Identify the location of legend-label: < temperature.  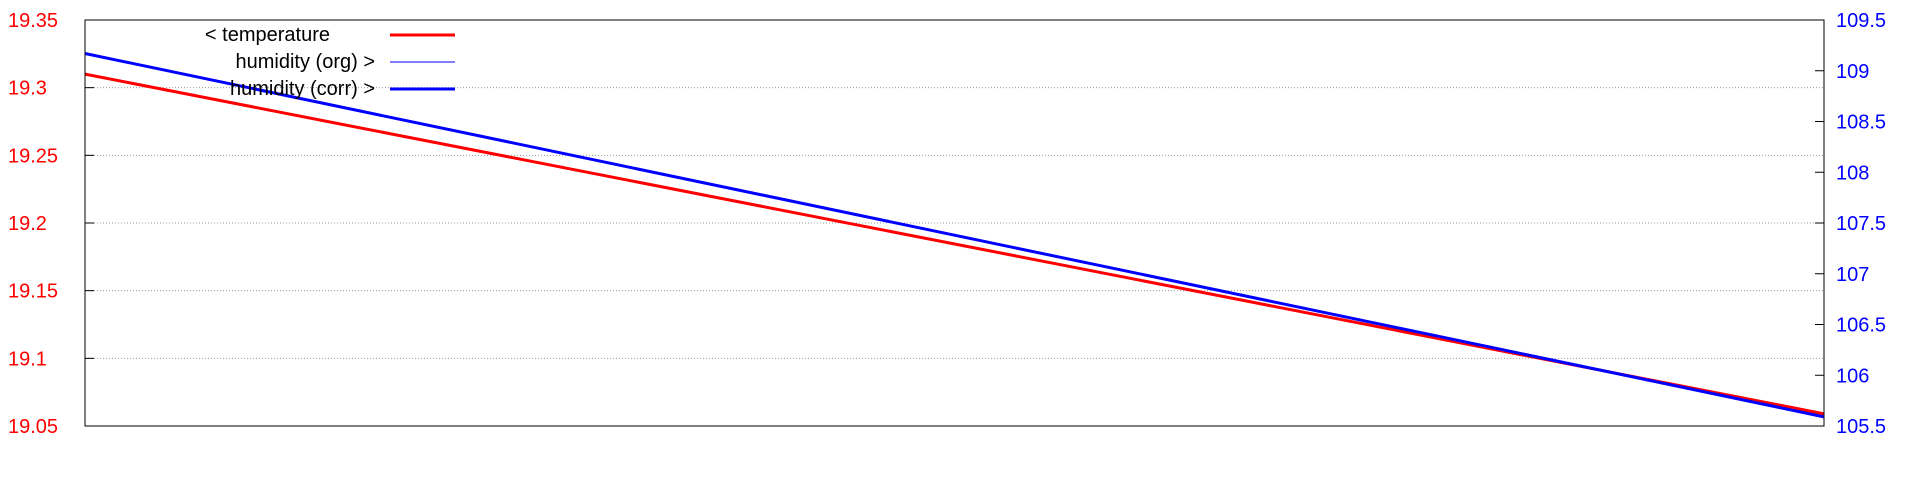
(267, 35).